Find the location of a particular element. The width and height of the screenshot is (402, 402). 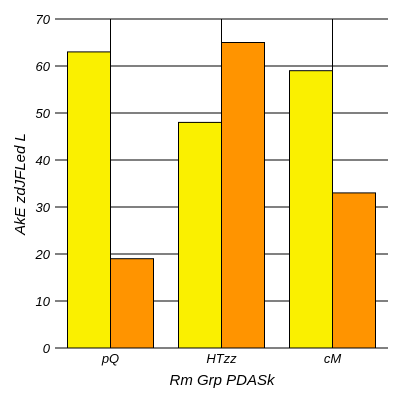

x-tick-label: cM is located at coordinates (333, 358).